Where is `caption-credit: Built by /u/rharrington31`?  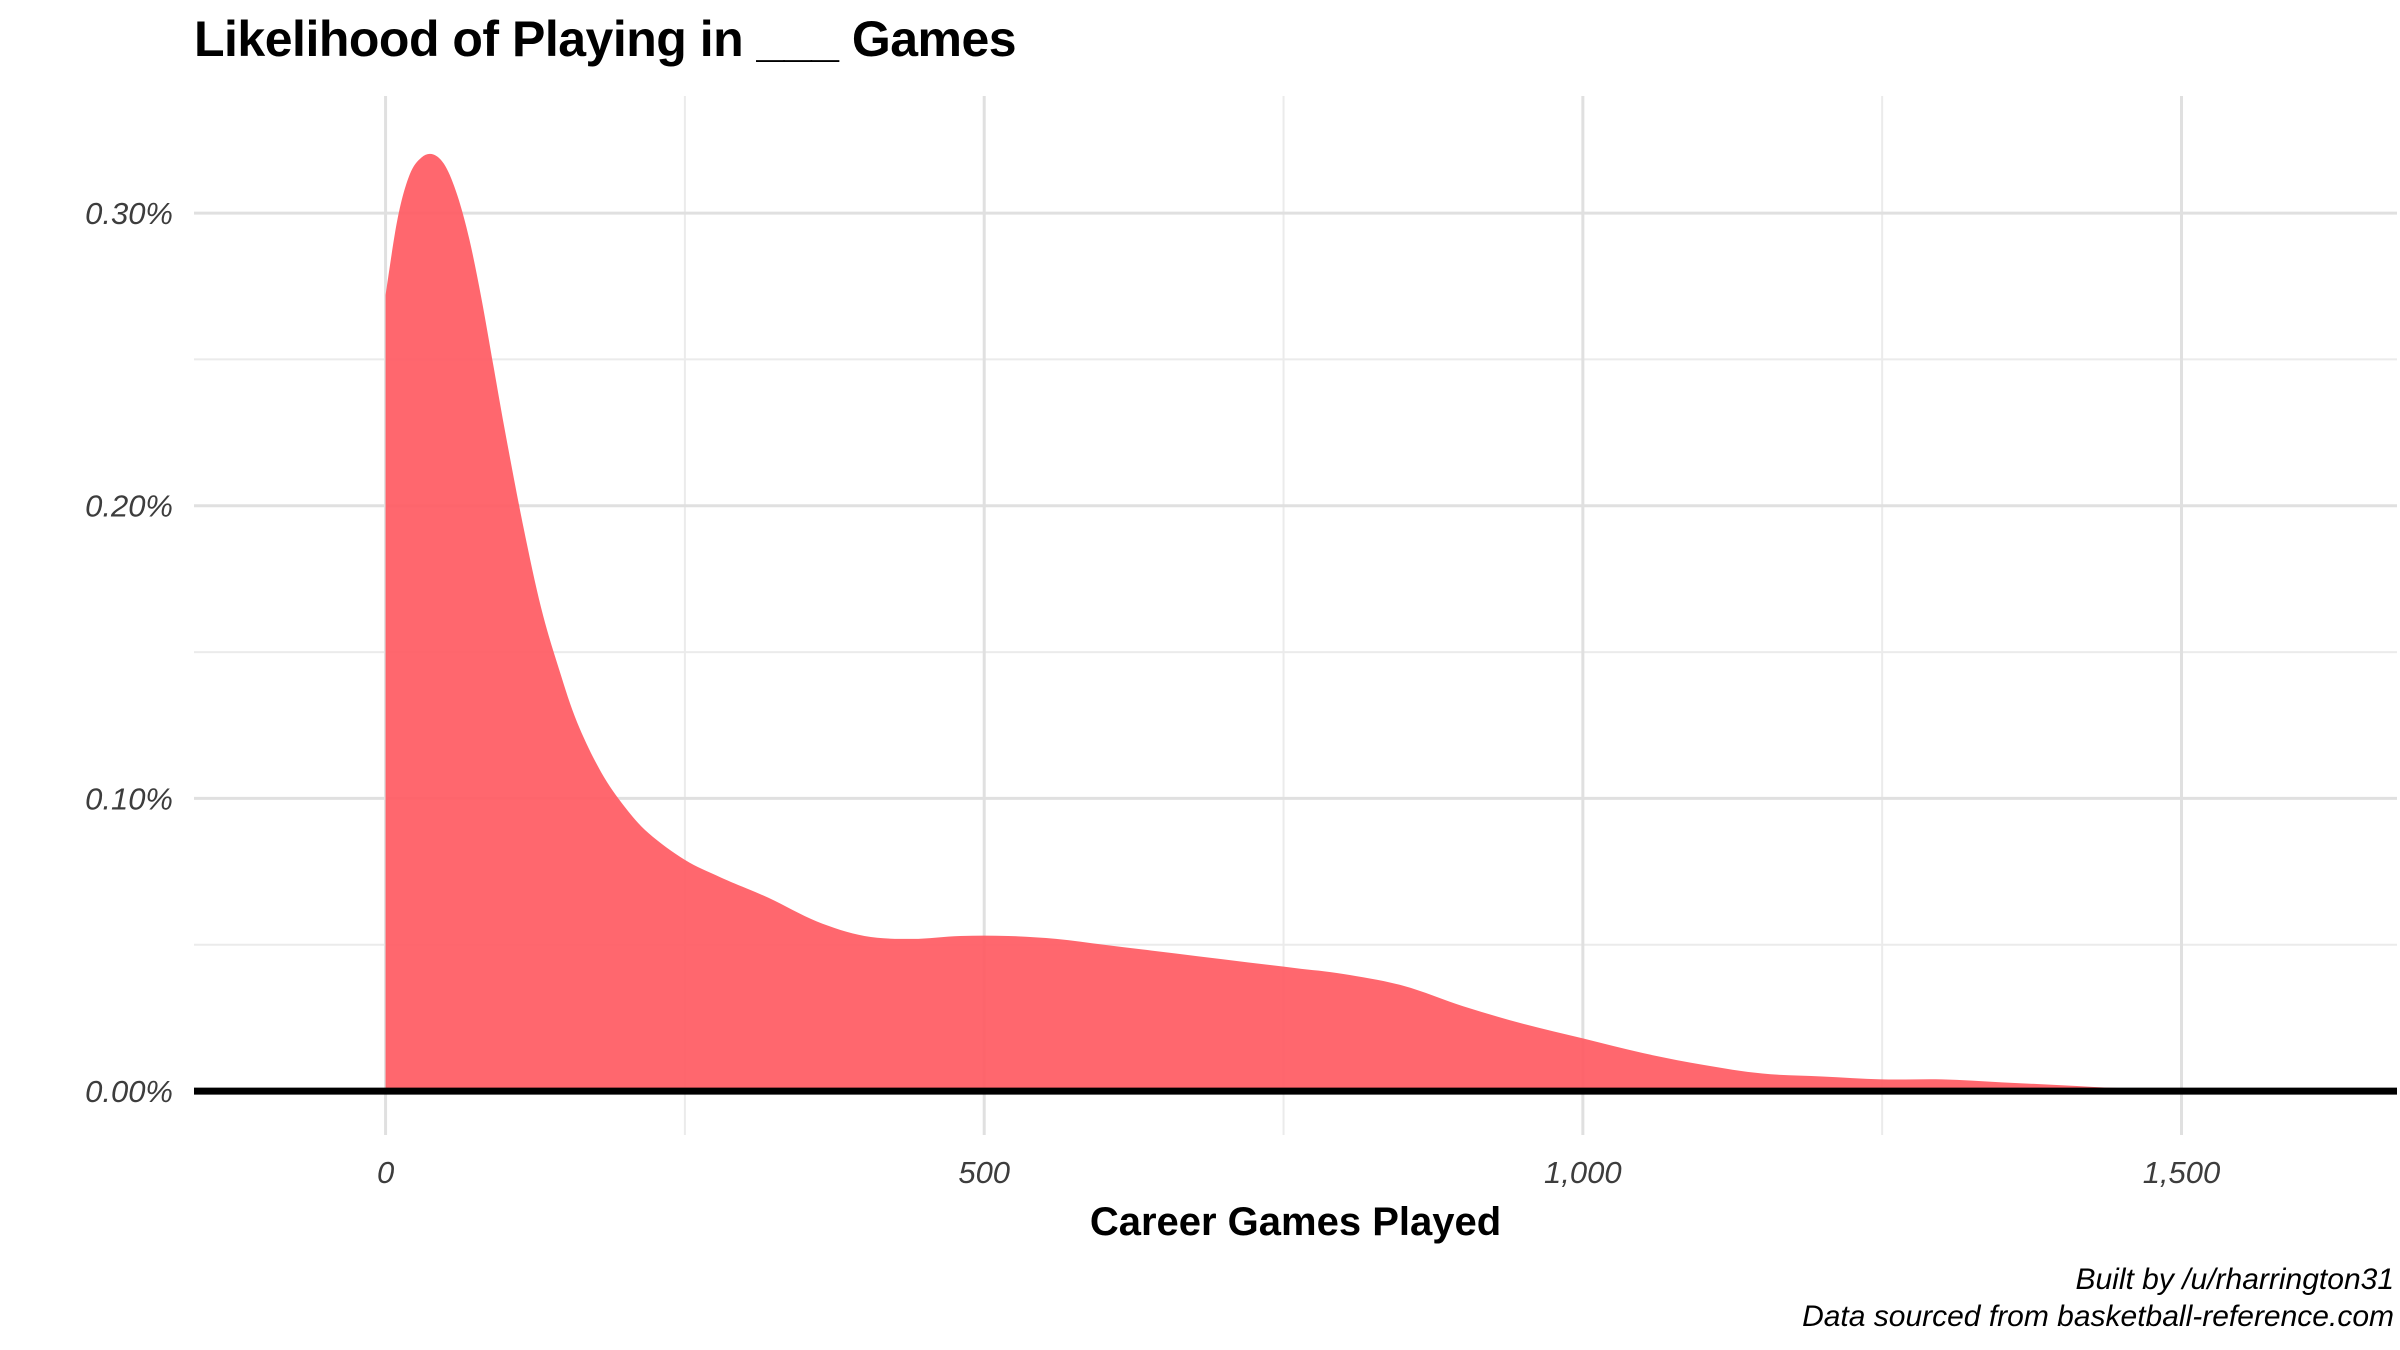
caption-credit: Built by /u/rharrington31 is located at coordinates (2234, 1279).